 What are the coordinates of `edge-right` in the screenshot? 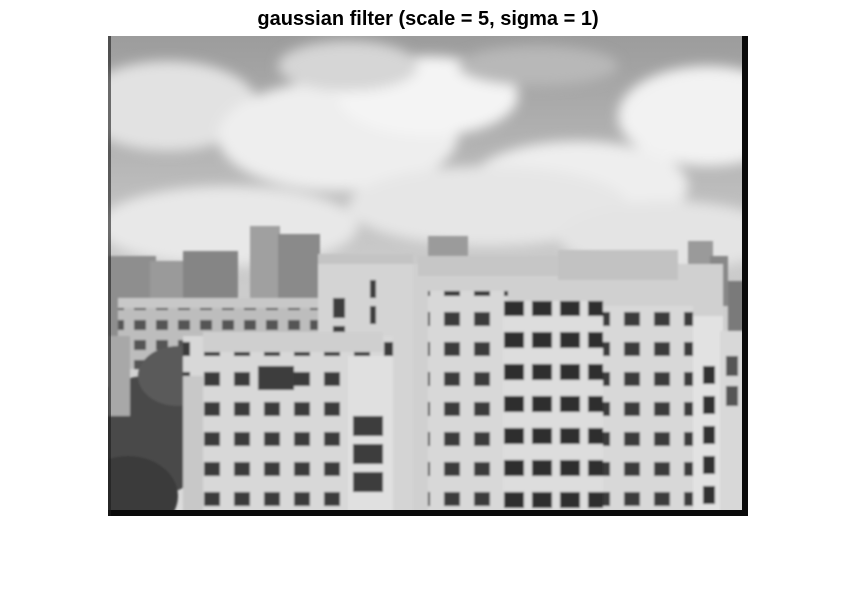 It's located at (745, 276).